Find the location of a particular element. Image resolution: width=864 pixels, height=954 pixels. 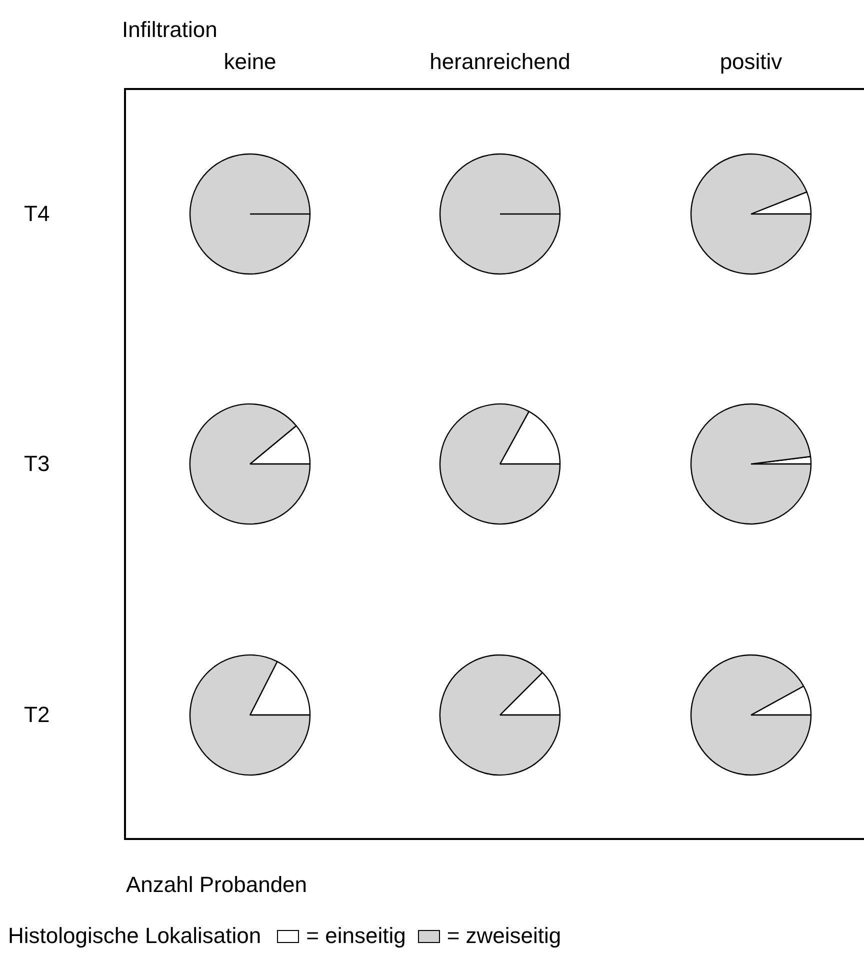

text: T2 is located at coordinates (37, 715).